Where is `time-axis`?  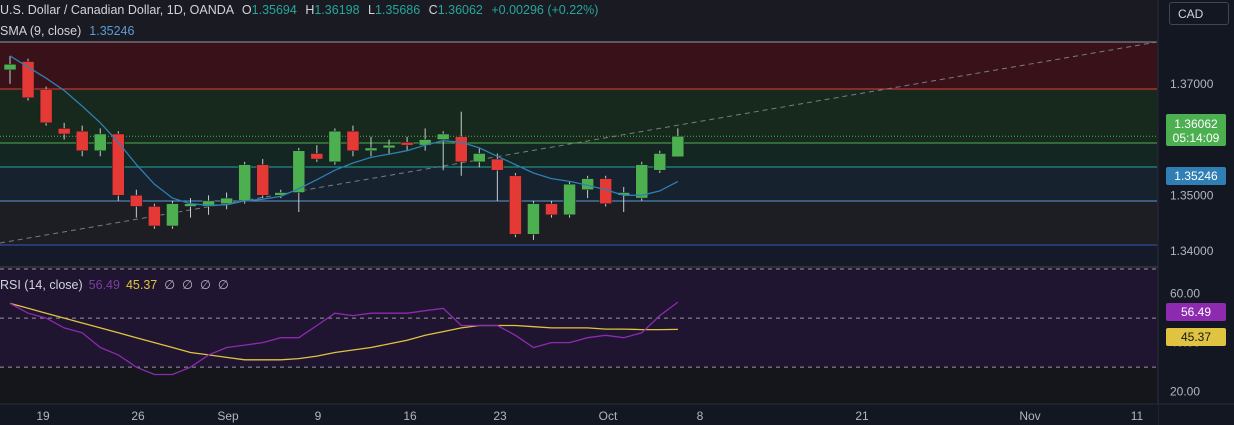
time-axis is located at coordinates (579, 414).